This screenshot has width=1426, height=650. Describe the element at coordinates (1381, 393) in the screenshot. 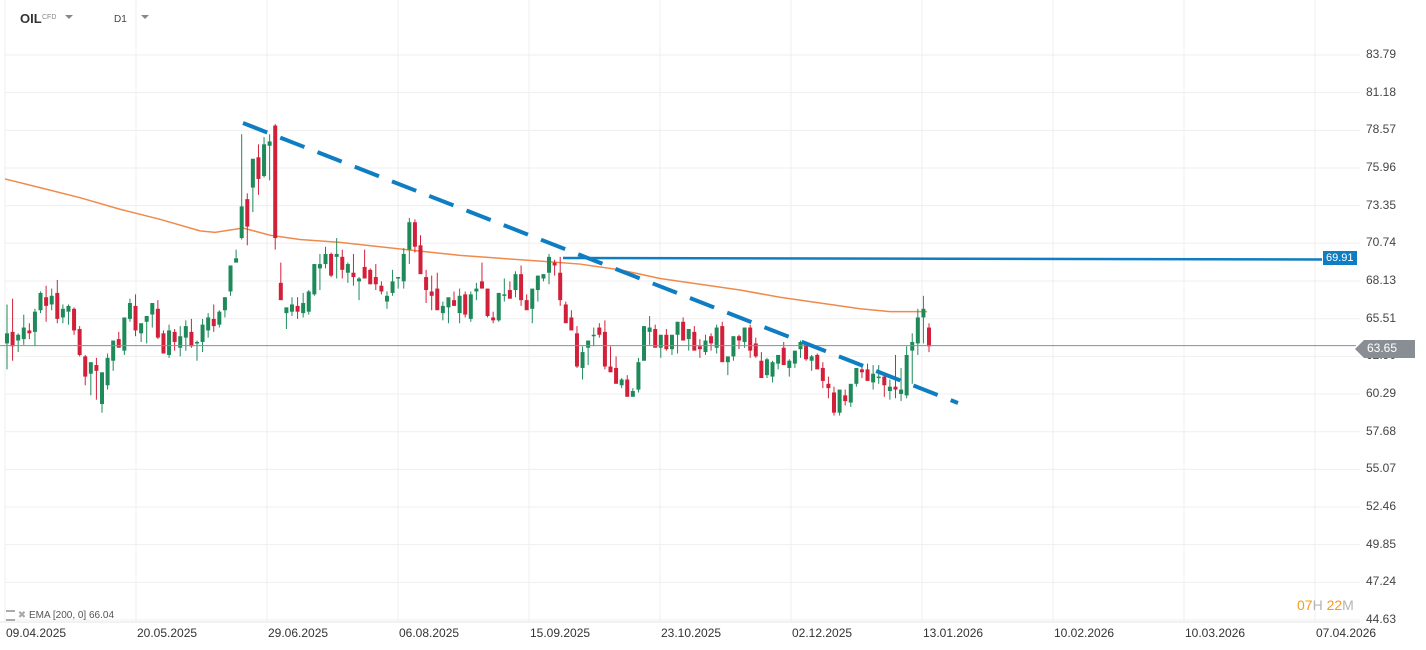

I see `price-axis-label: 60.29` at that location.